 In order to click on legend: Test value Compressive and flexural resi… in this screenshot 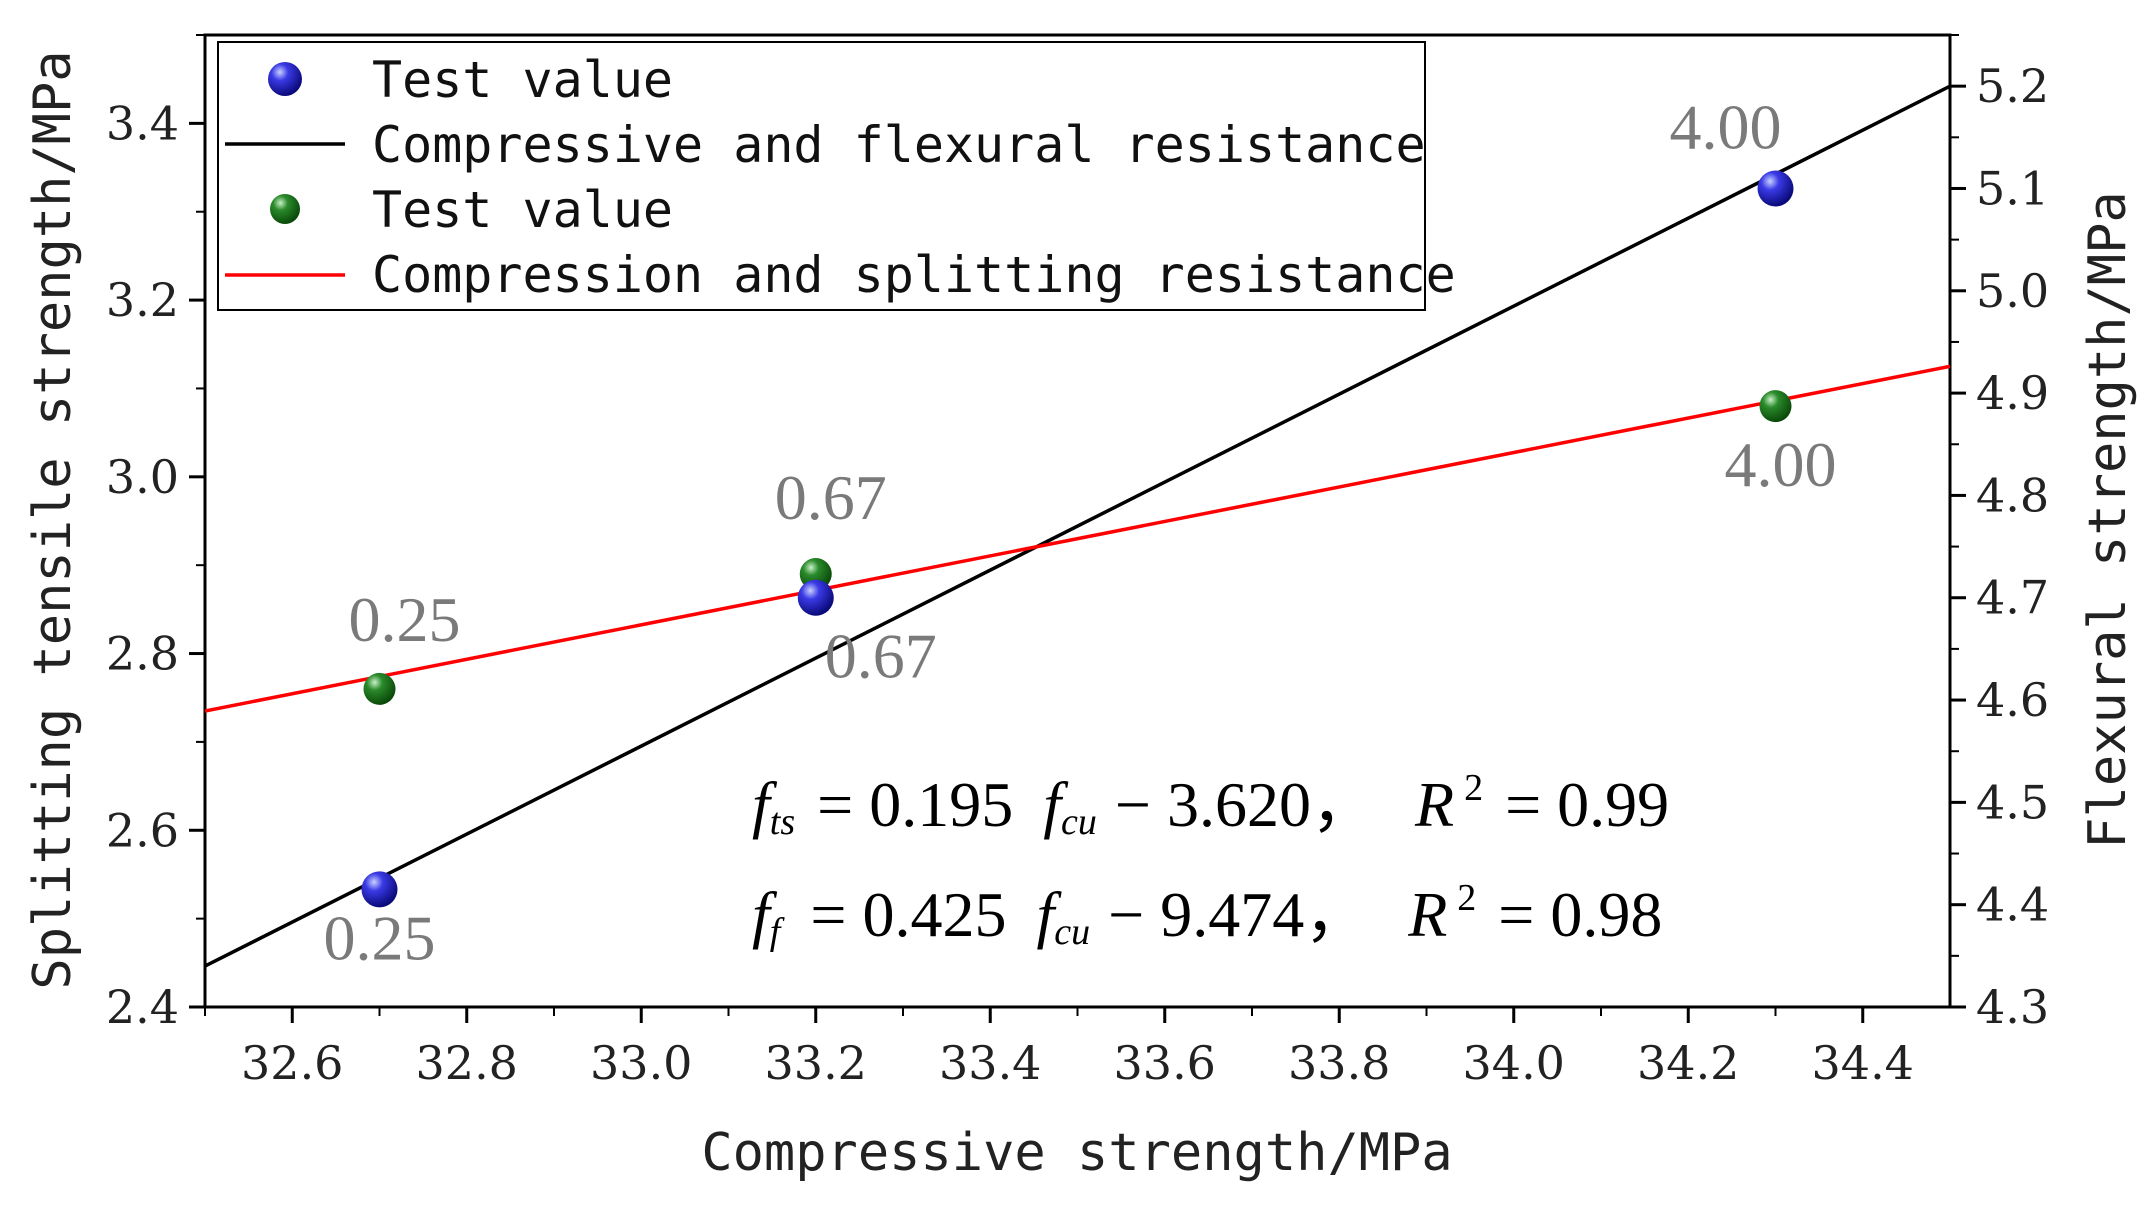, I will do `click(836, 176)`.